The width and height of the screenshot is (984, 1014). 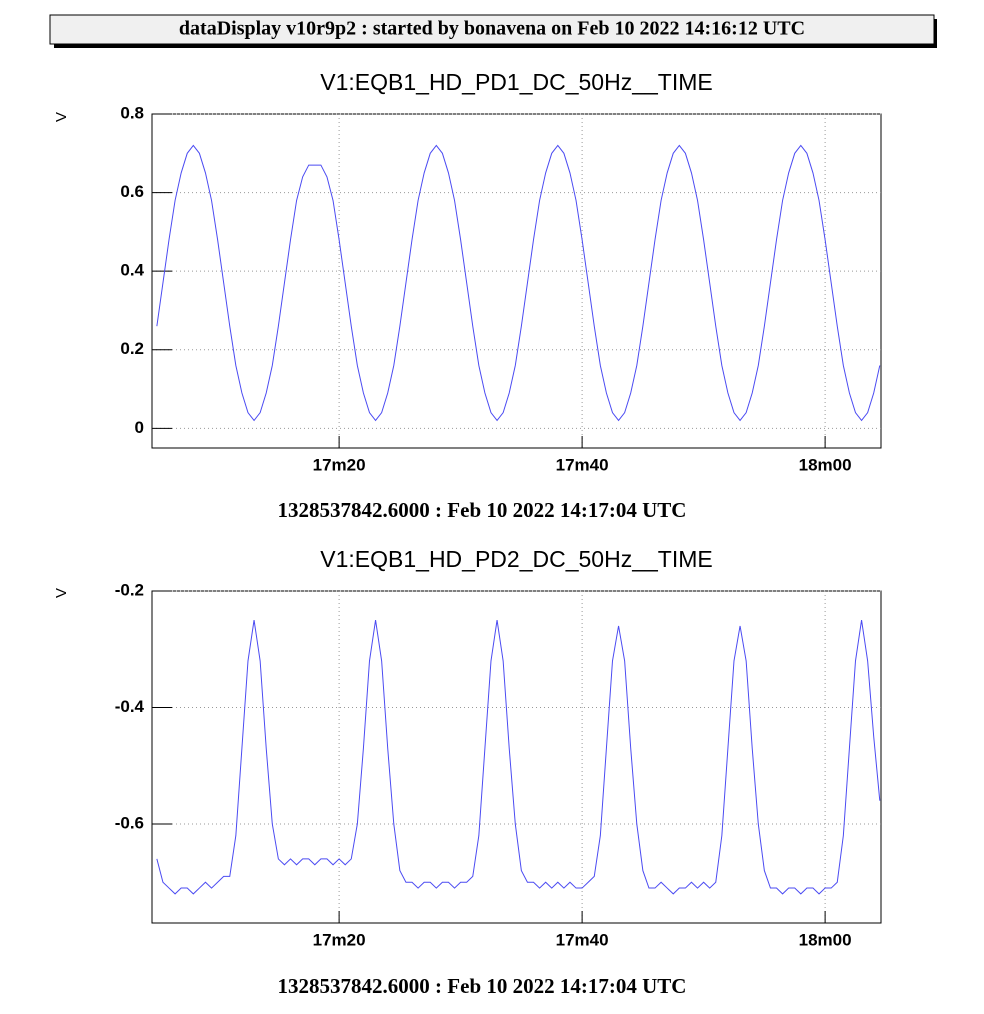 What do you see at coordinates (129, 589) in the screenshot?
I see `y-tick-label: -0.2` at bounding box center [129, 589].